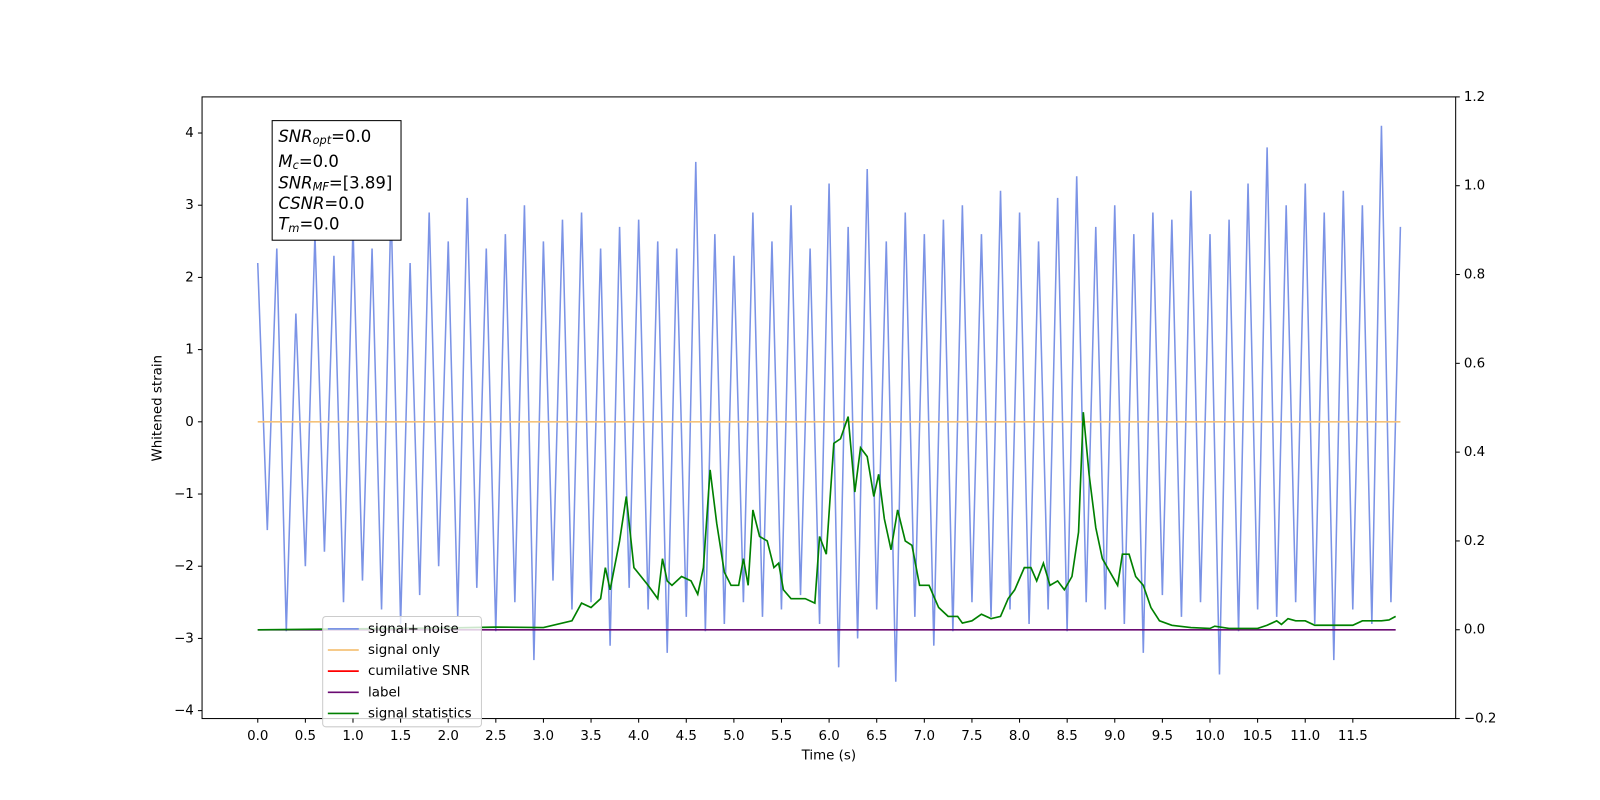  I want to click on x-tick-label: 3.5, so click(590, 736).